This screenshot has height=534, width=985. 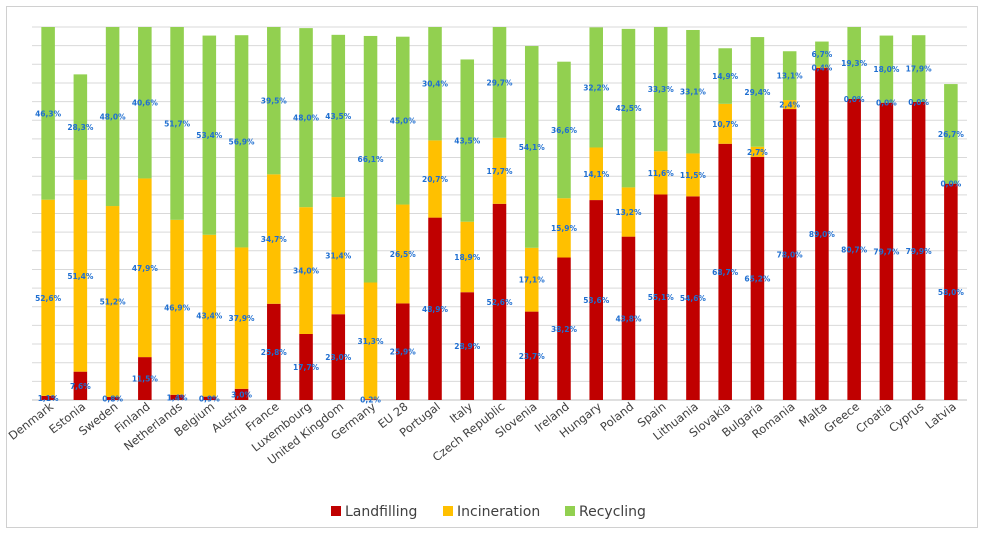 I want to click on data-label-landfilling: 1,1%, so click(x=48, y=398).